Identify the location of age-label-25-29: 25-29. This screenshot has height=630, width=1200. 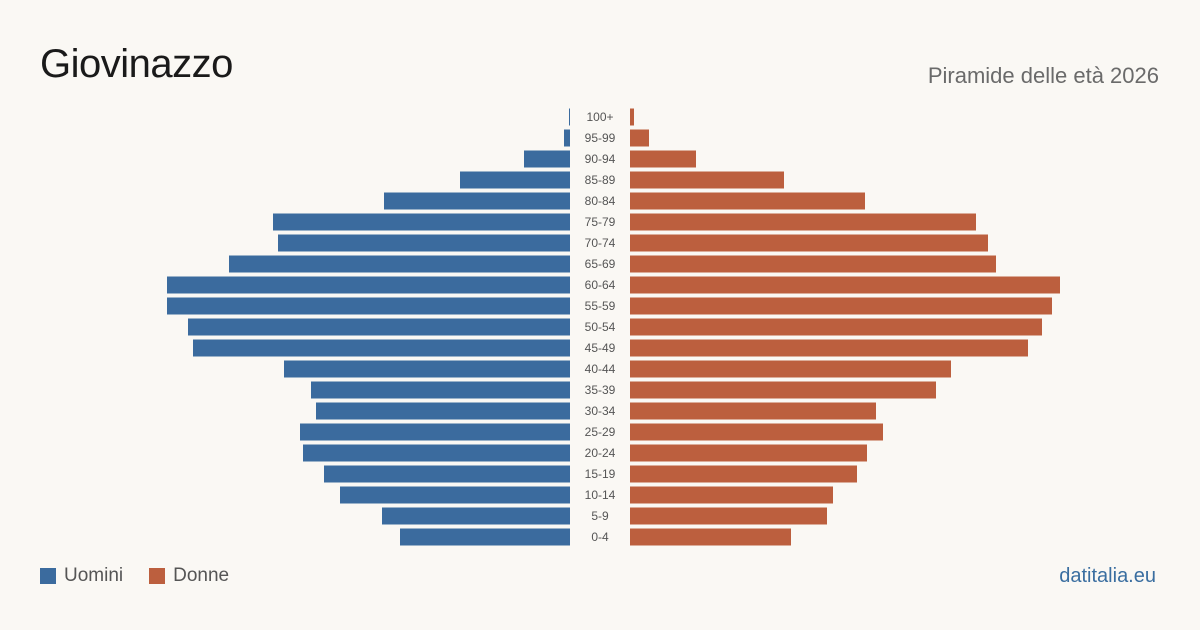
(600, 432).